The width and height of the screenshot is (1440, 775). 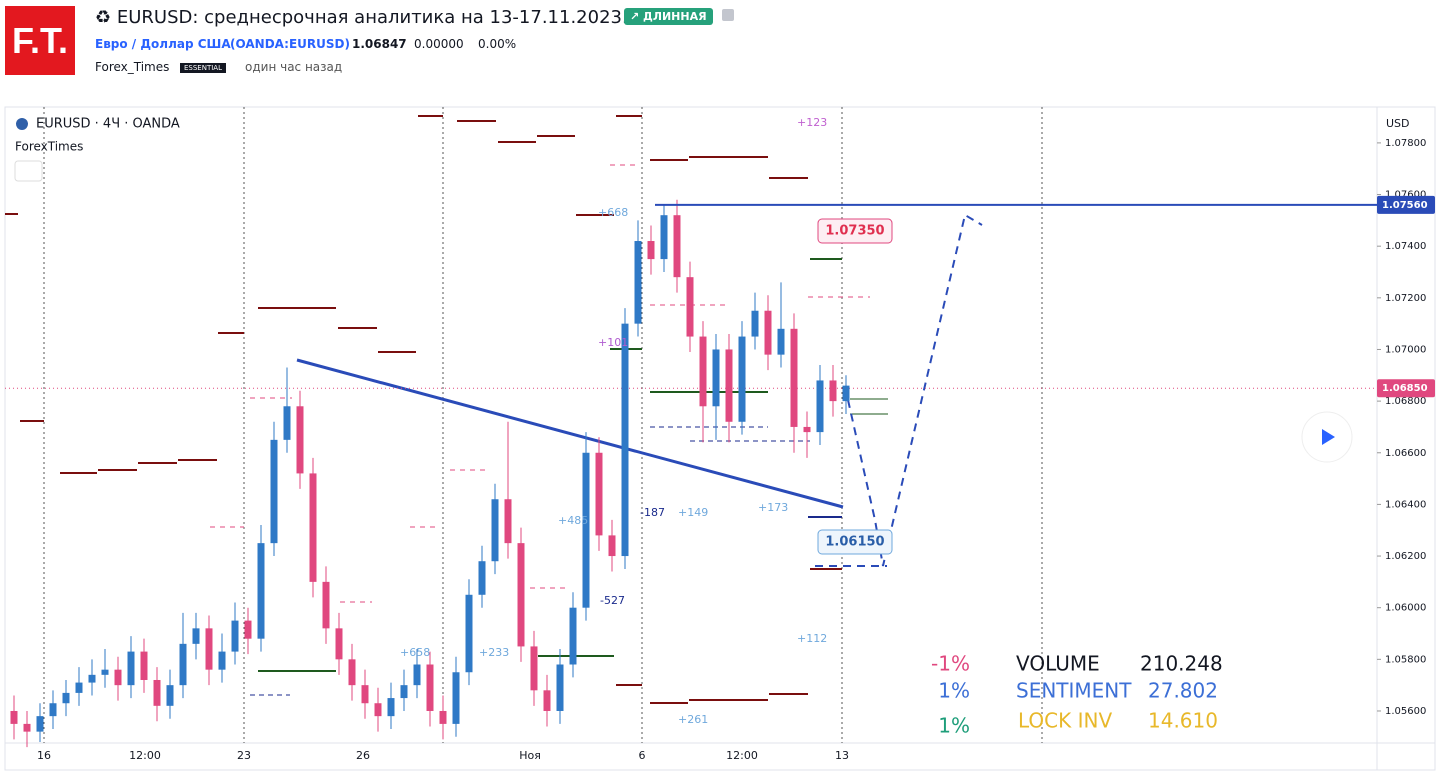 I want to click on stat-pct: -1%, so click(x=950, y=664).